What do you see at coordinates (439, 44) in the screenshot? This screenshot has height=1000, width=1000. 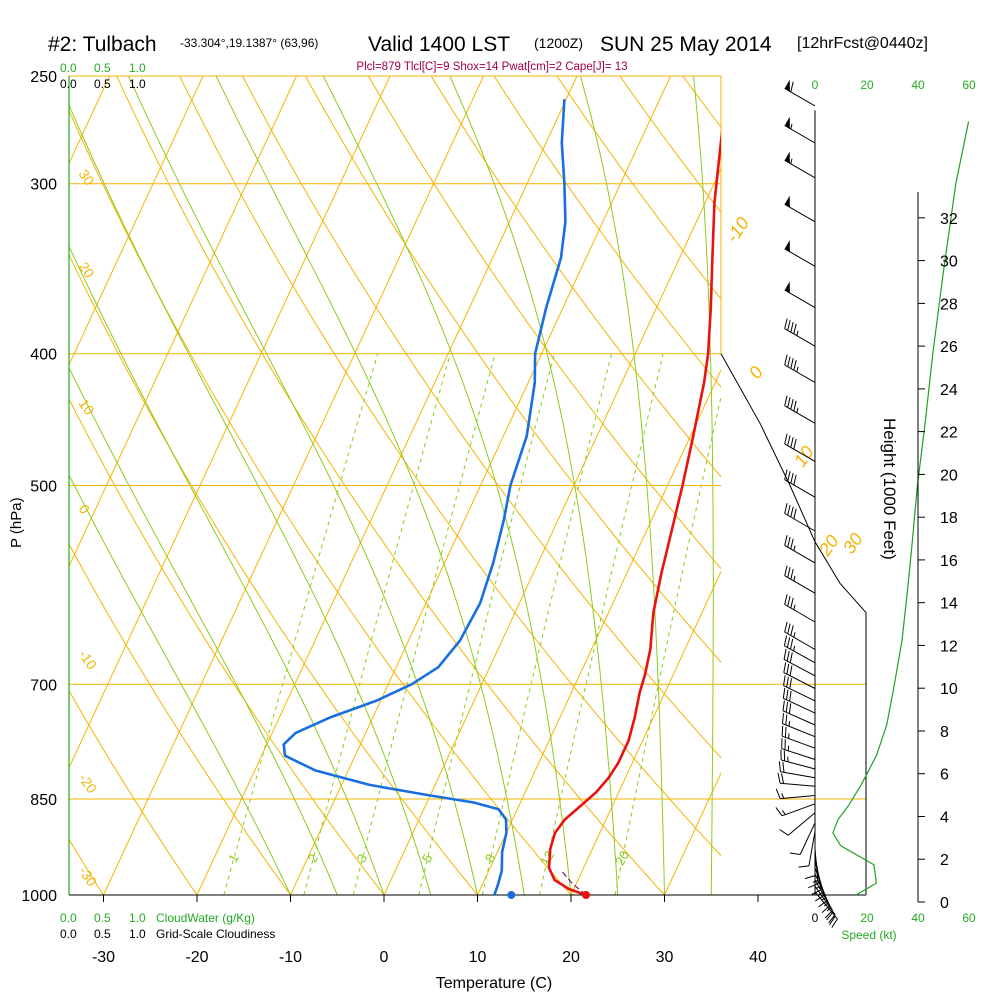 I see `valid-time: Valid 1400 LST` at bounding box center [439, 44].